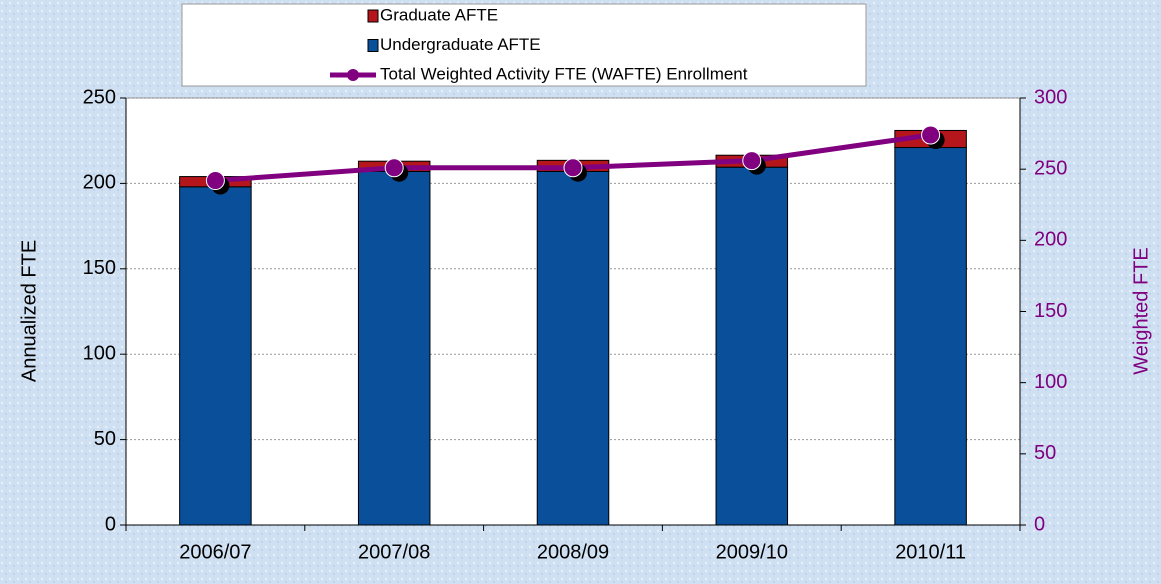  Describe the element at coordinates (930, 552) in the screenshot. I see `x-tick-label: 2010/11` at that location.